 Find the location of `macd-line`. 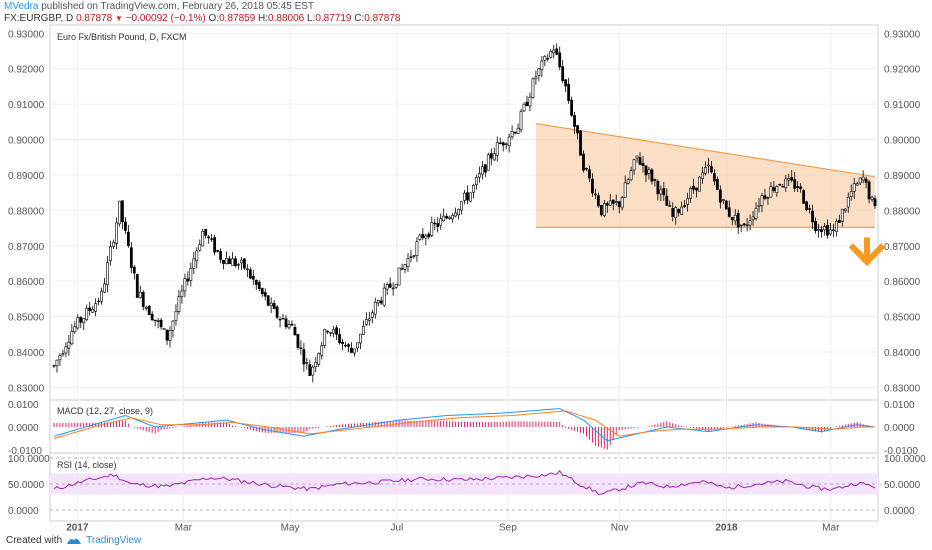

macd-line is located at coordinates (464, 425).